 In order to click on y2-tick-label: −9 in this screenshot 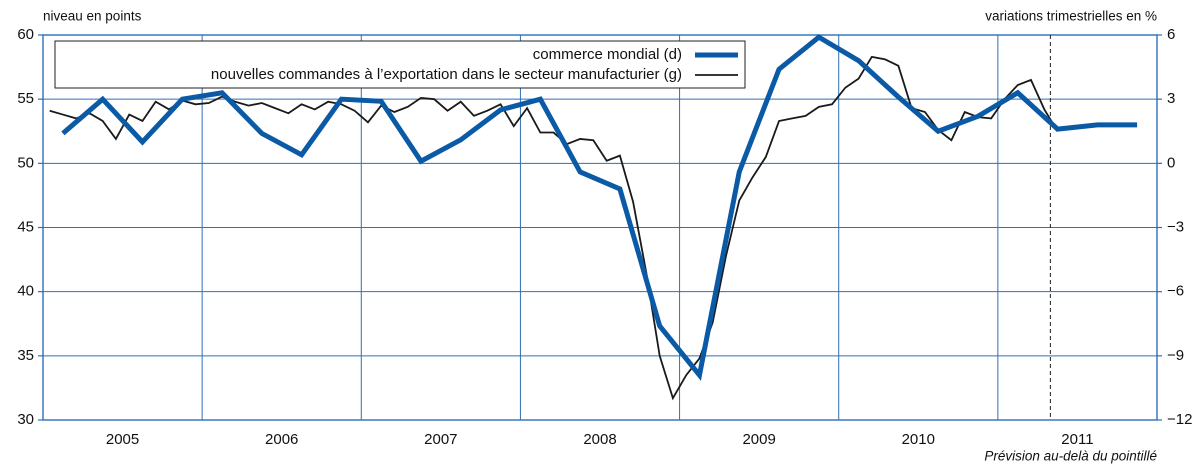, I will do `click(1175, 355)`.